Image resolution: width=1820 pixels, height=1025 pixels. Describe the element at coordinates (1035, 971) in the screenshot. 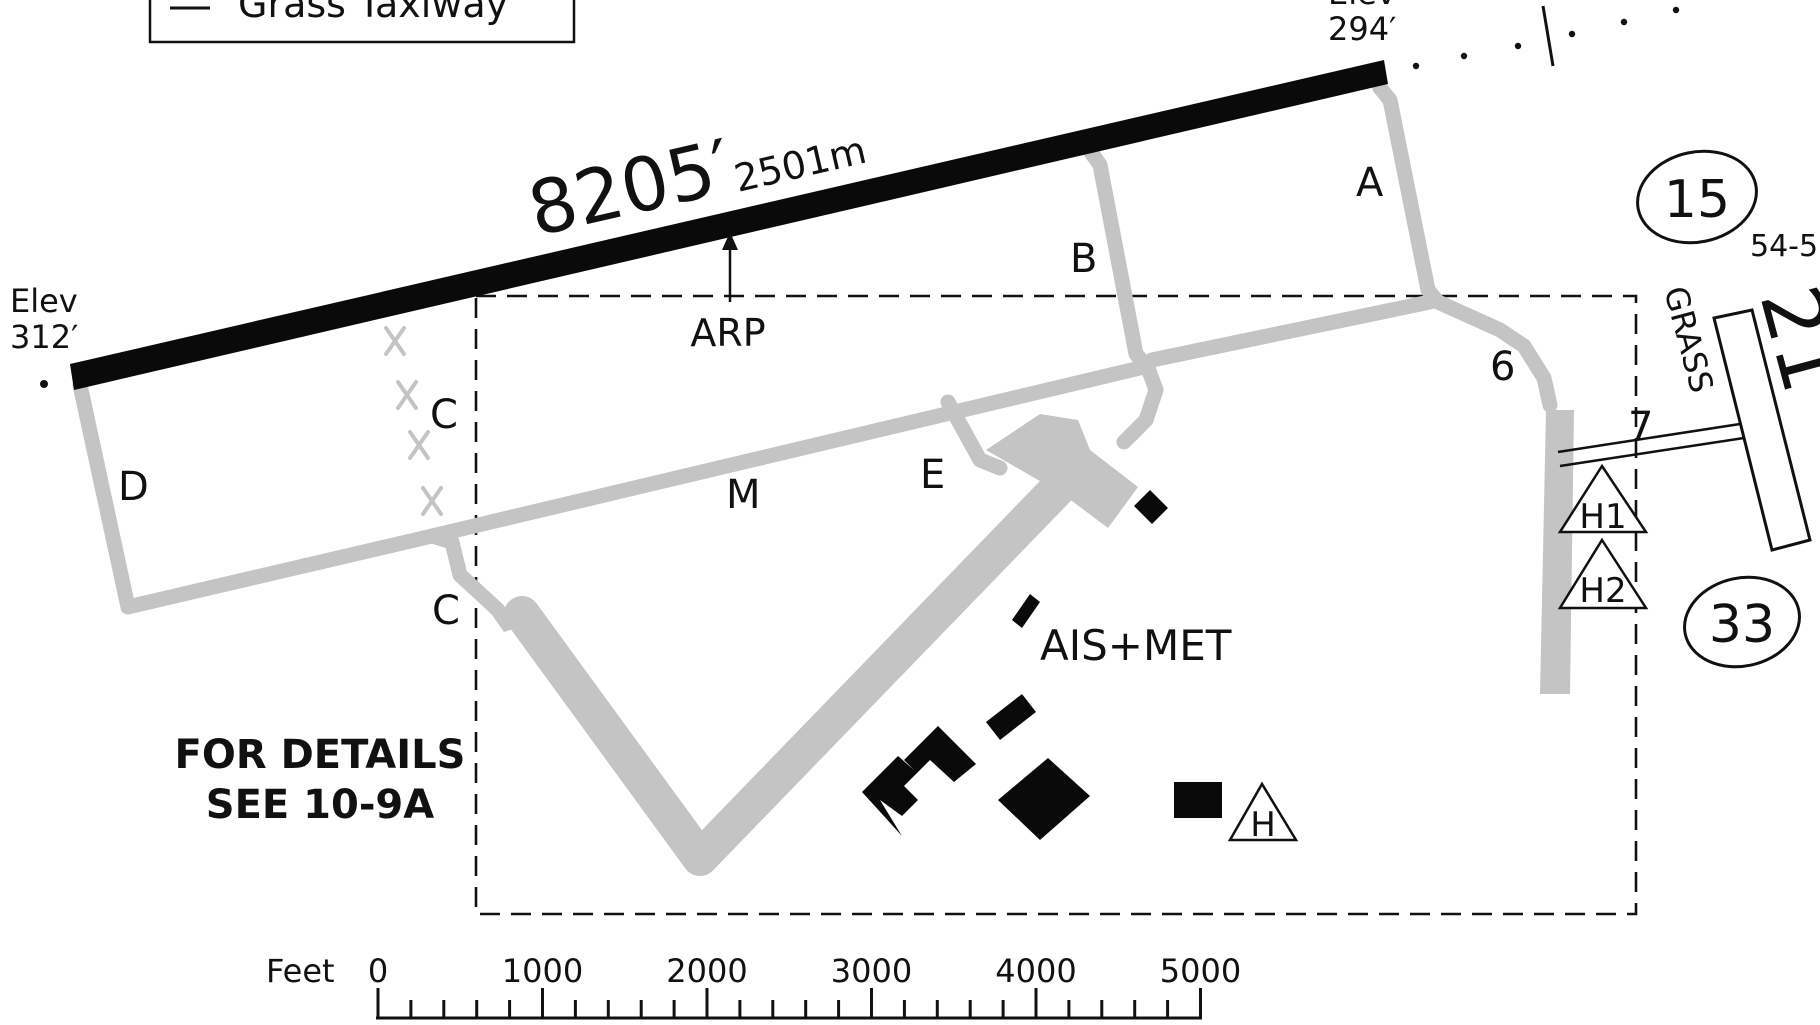

I see `scale-tick-label: 4000` at that location.